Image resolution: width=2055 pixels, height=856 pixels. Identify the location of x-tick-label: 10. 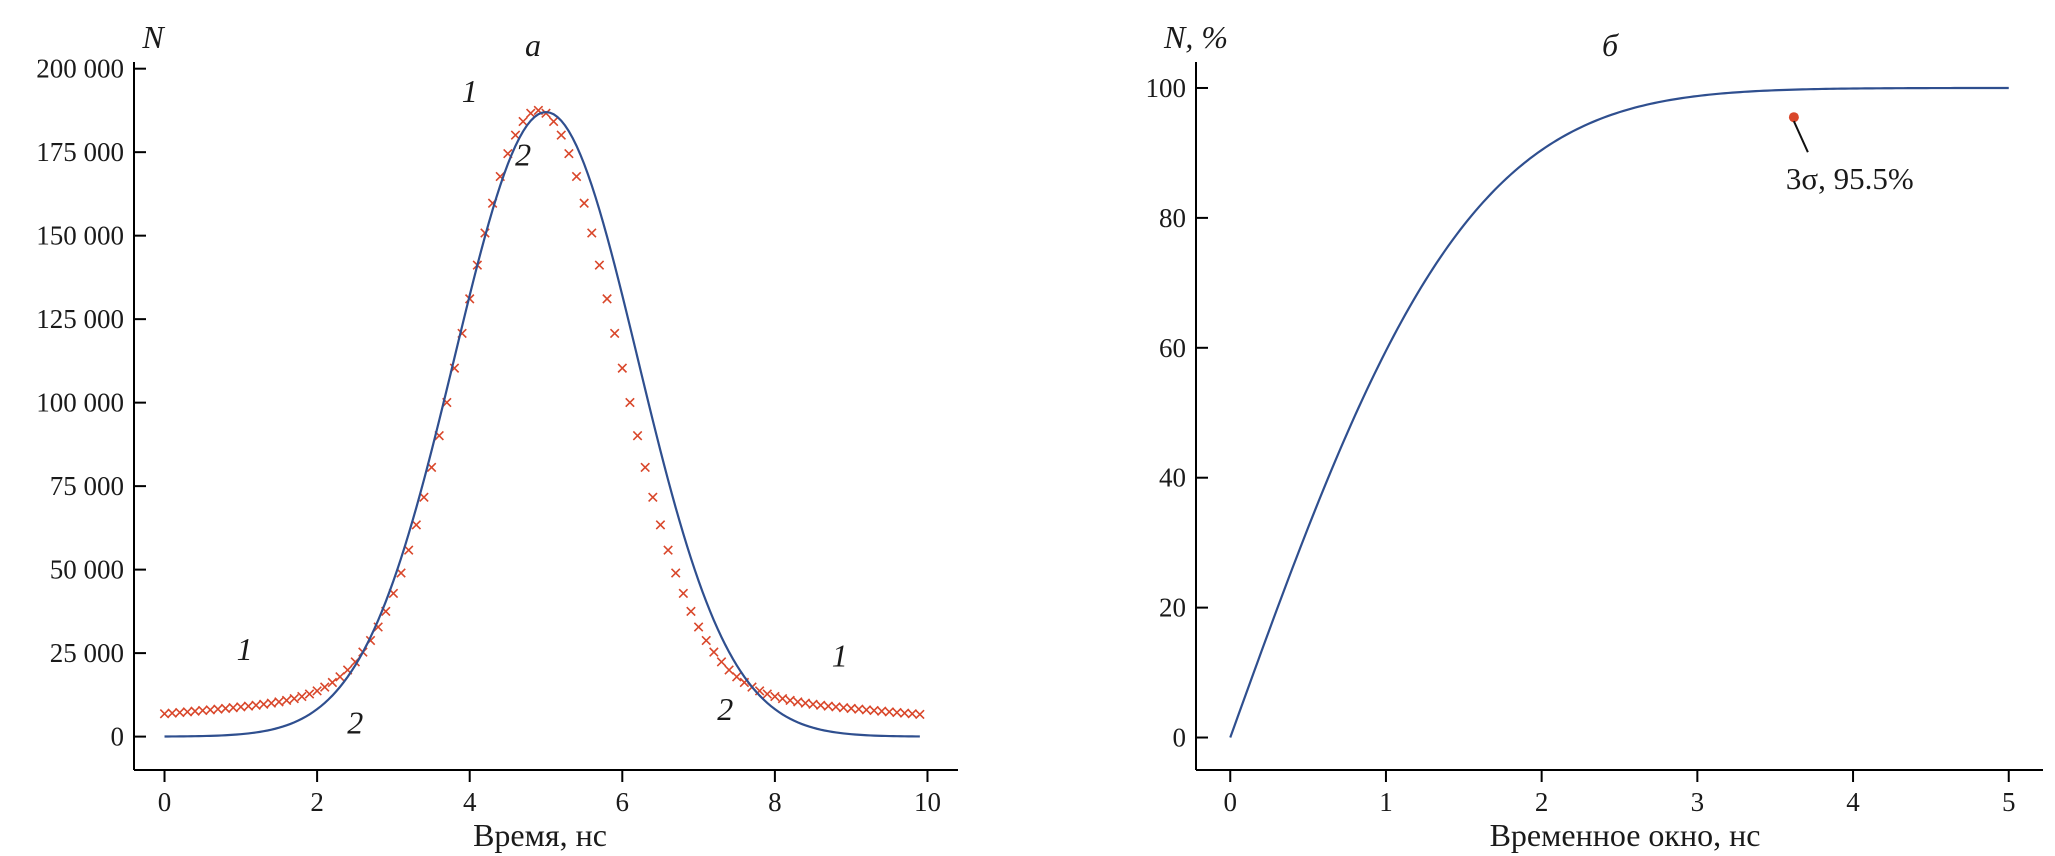
(927, 802).